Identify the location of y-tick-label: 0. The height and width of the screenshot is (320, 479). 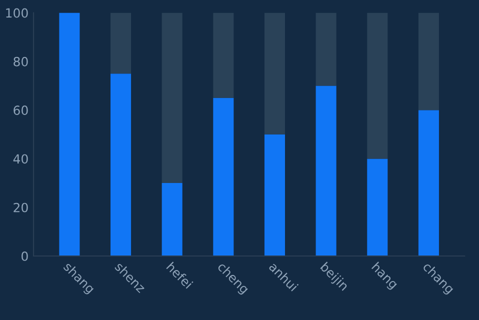
(25, 256).